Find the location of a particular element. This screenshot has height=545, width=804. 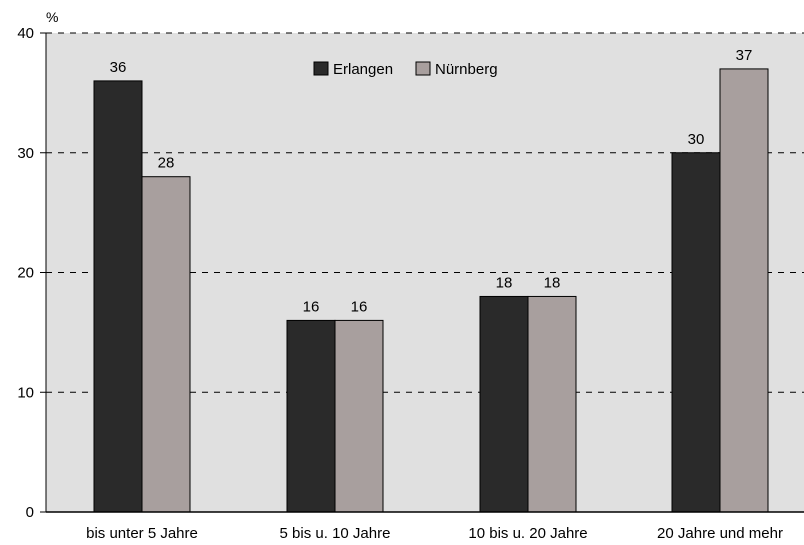

y-tick-label: 20 is located at coordinates (25, 273).